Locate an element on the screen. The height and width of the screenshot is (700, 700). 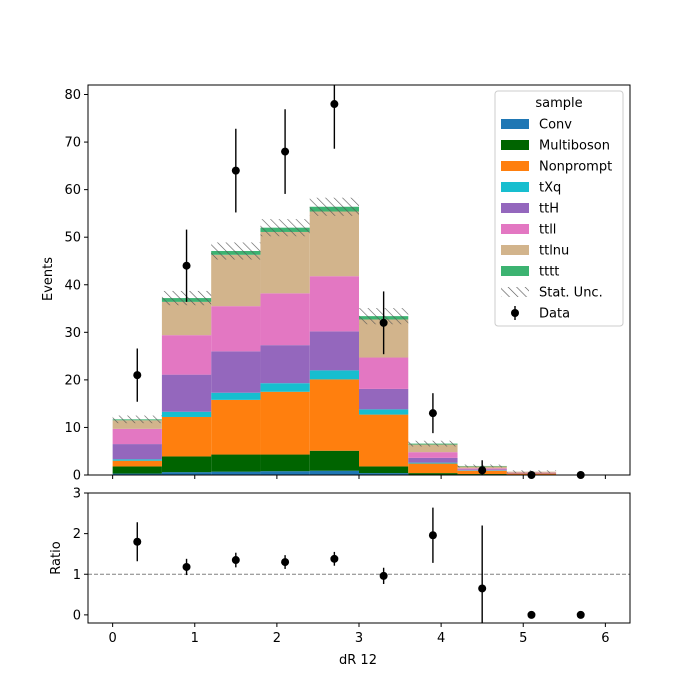
legend-label-stat-unc: Stat. Unc. is located at coordinates (571, 293).